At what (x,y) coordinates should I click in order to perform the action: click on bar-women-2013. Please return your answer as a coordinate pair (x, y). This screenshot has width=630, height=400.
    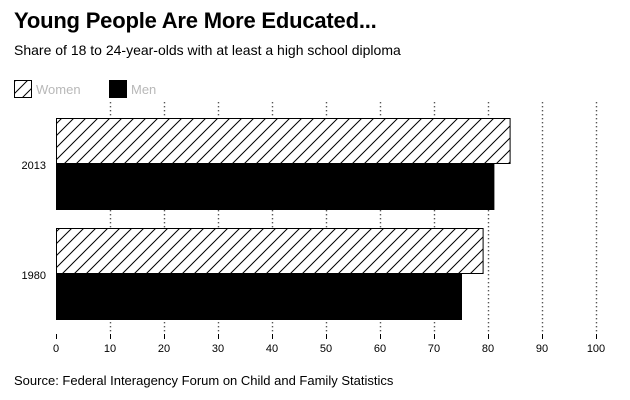
    Looking at the image, I should click on (283, 141).